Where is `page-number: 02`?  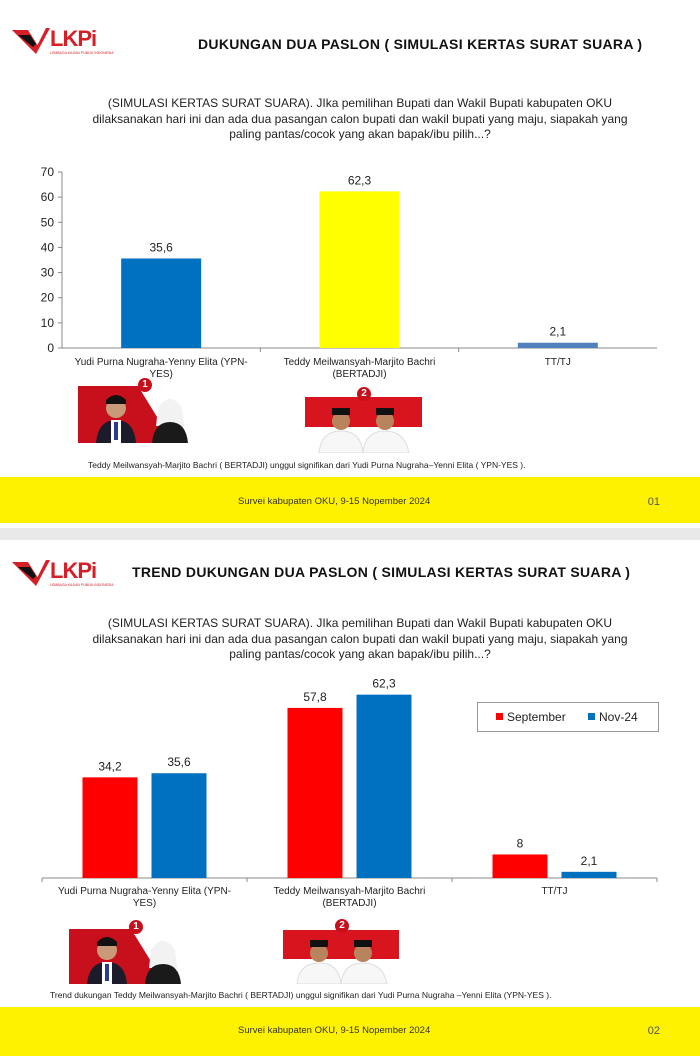 page-number: 02 is located at coordinates (653, 1031).